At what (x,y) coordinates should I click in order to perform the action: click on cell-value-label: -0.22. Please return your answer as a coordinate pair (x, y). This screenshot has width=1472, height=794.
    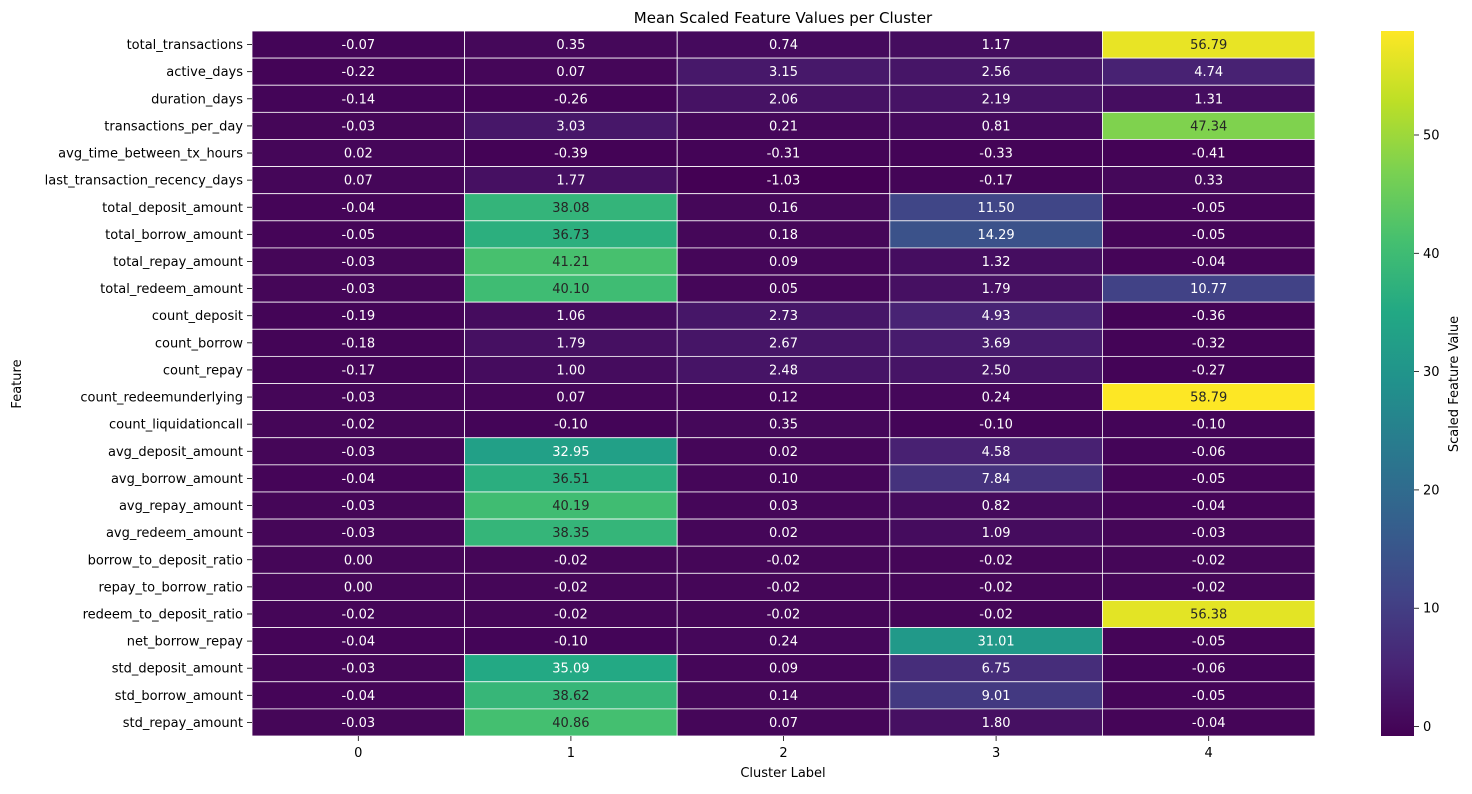
    Looking at the image, I should click on (358, 72).